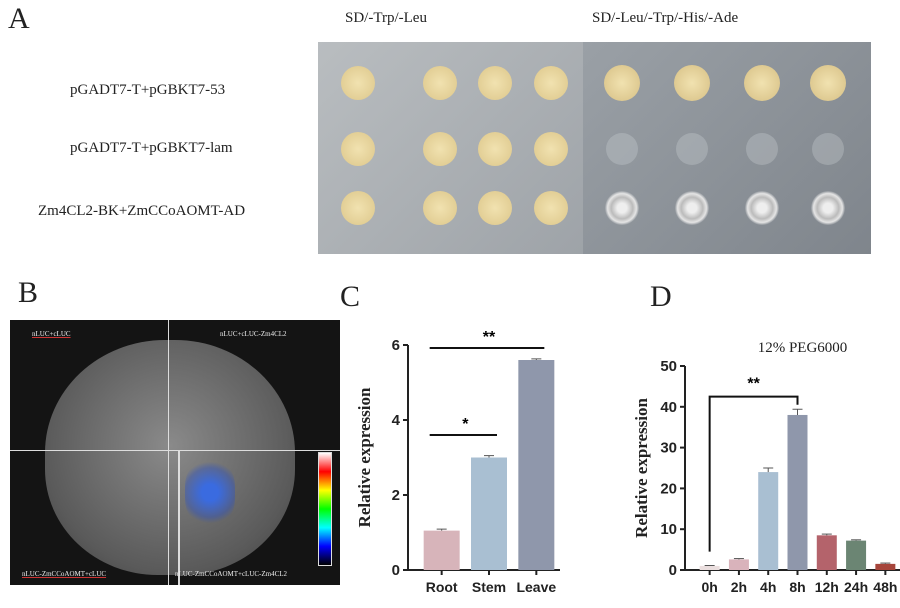 The height and width of the screenshot is (608, 900). What do you see at coordinates (148, 90) in the screenshot?
I see `row-label-1: pGADT7-T+pGBKT7-53` at bounding box center [148, 90].